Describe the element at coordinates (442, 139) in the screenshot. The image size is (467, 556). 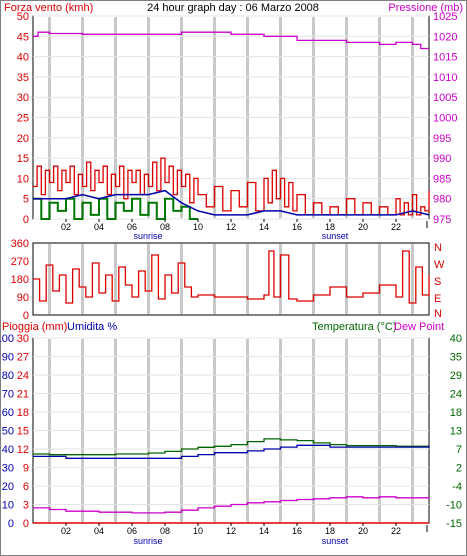
I see `pressure-tick-label: 995` at that location.